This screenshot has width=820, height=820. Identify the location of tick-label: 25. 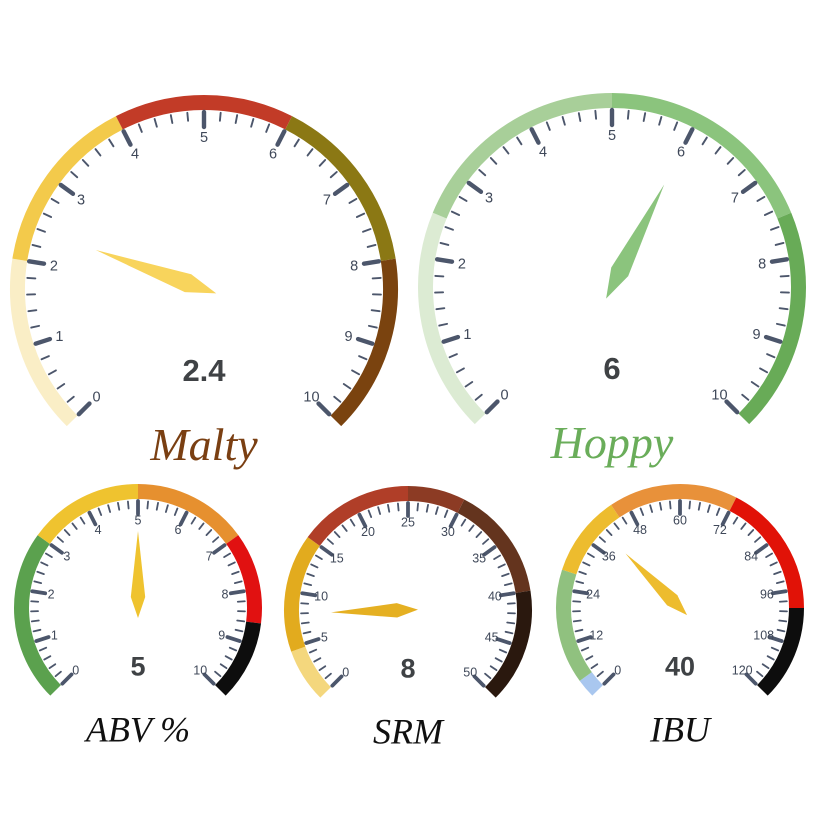
(408, 522).